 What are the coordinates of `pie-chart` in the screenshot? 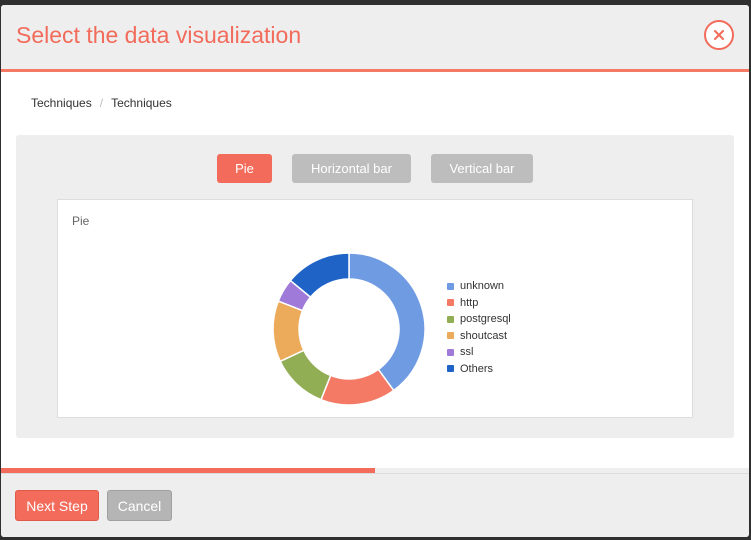 It's located at (349, 329).